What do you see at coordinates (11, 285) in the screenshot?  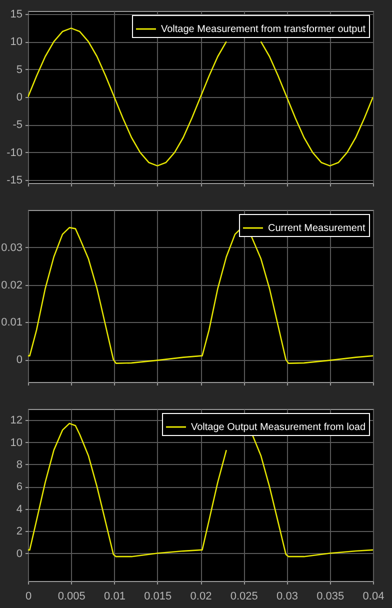 I see `y-tick-label: 0.02` at bounding box center [11, 285].